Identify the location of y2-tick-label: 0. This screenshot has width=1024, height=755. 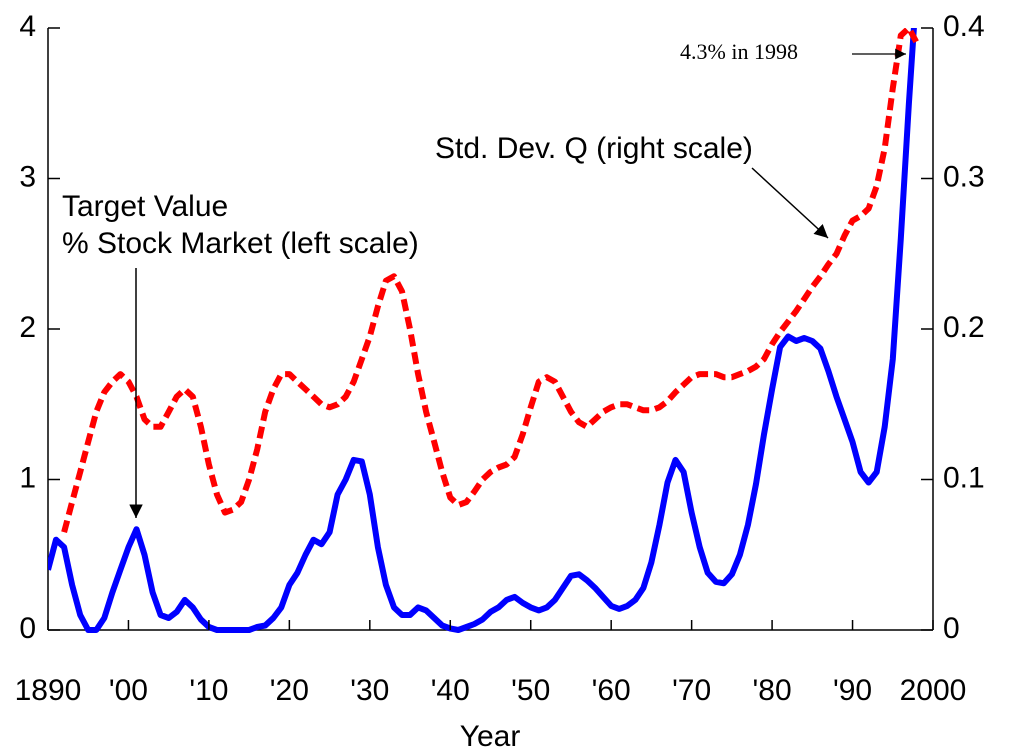
(951, 628).